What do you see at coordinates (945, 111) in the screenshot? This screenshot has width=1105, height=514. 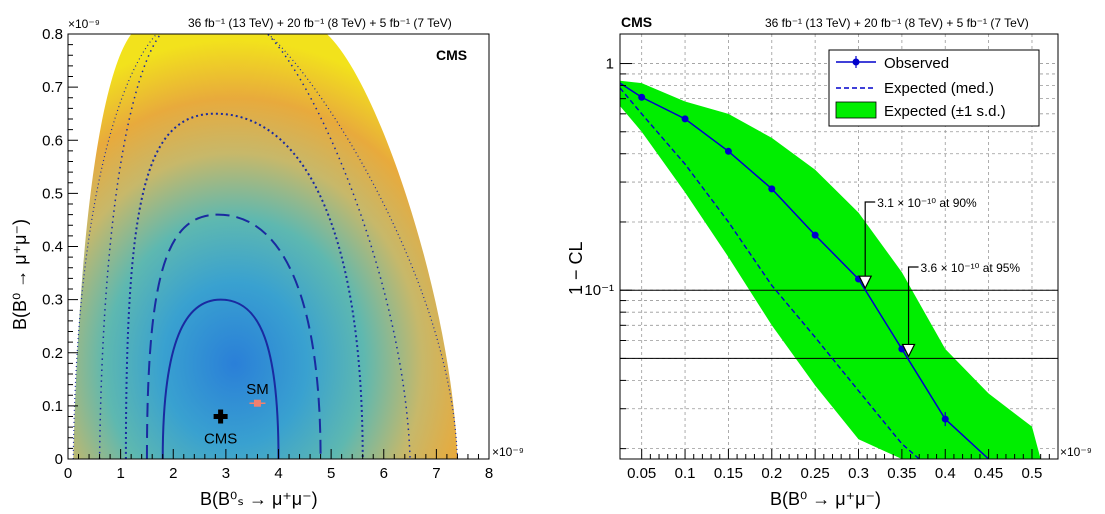 I see `legend-band-label: Expected (±1 s.d.)` at bounding box center [945, 111].